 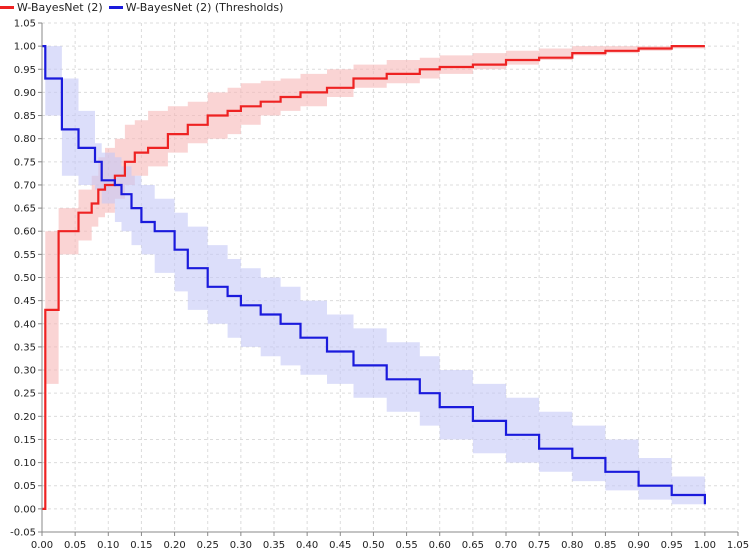 I want to click on y-tick-label: 0.10, so click(x=25, y=463).